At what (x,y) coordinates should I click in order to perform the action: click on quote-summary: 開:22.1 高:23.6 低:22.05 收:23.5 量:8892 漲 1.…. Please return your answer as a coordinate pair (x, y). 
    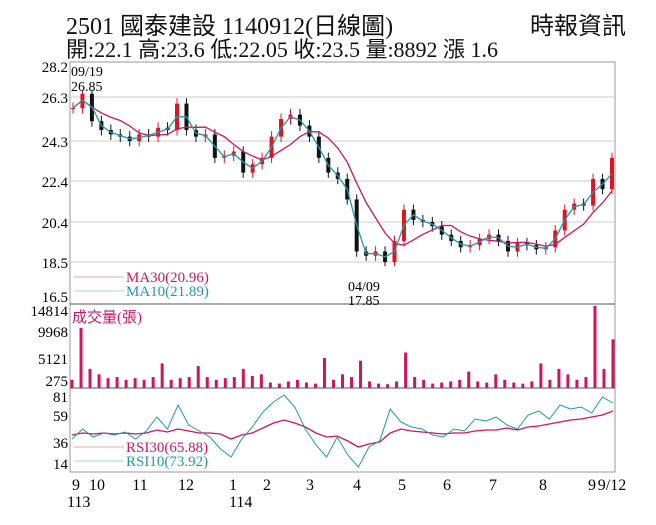
    Looking at the image, I should click on (282, 49).